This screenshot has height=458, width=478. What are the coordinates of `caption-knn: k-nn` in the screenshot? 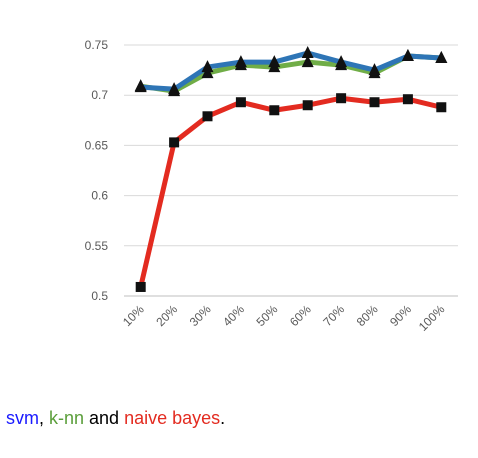 It's located at (67, 418).